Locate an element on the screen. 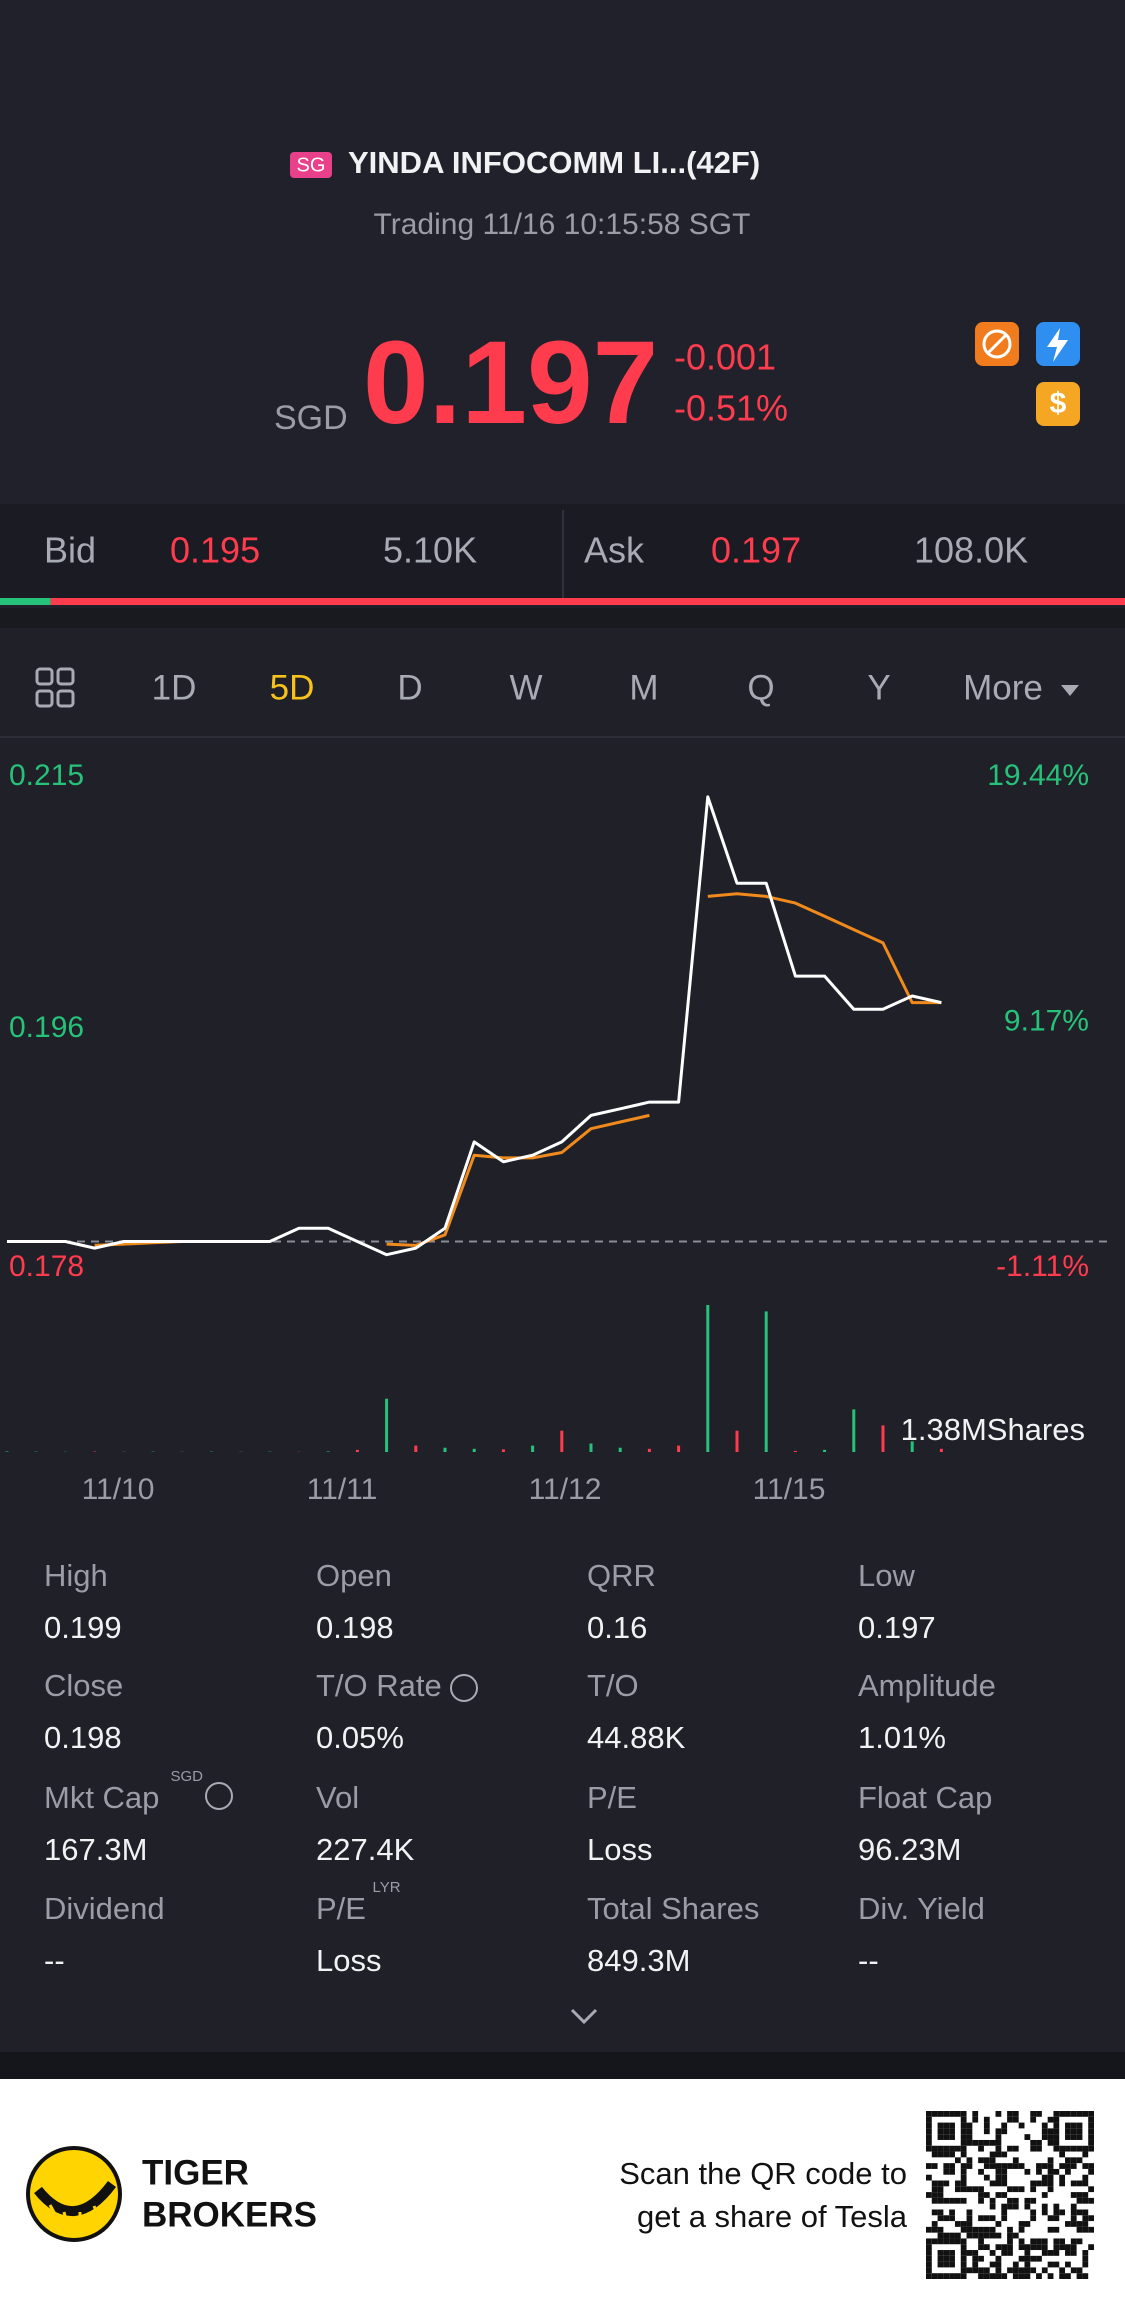  price: 0.197 is located at coordinates (510, 383).